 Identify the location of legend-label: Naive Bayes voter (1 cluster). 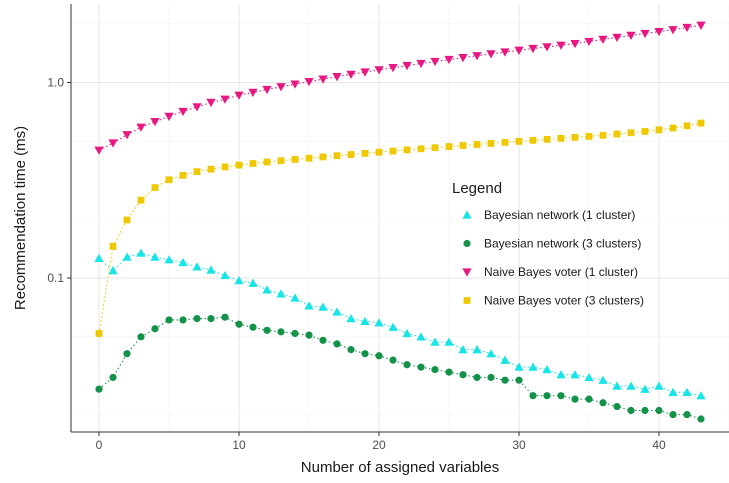
(561, 272).